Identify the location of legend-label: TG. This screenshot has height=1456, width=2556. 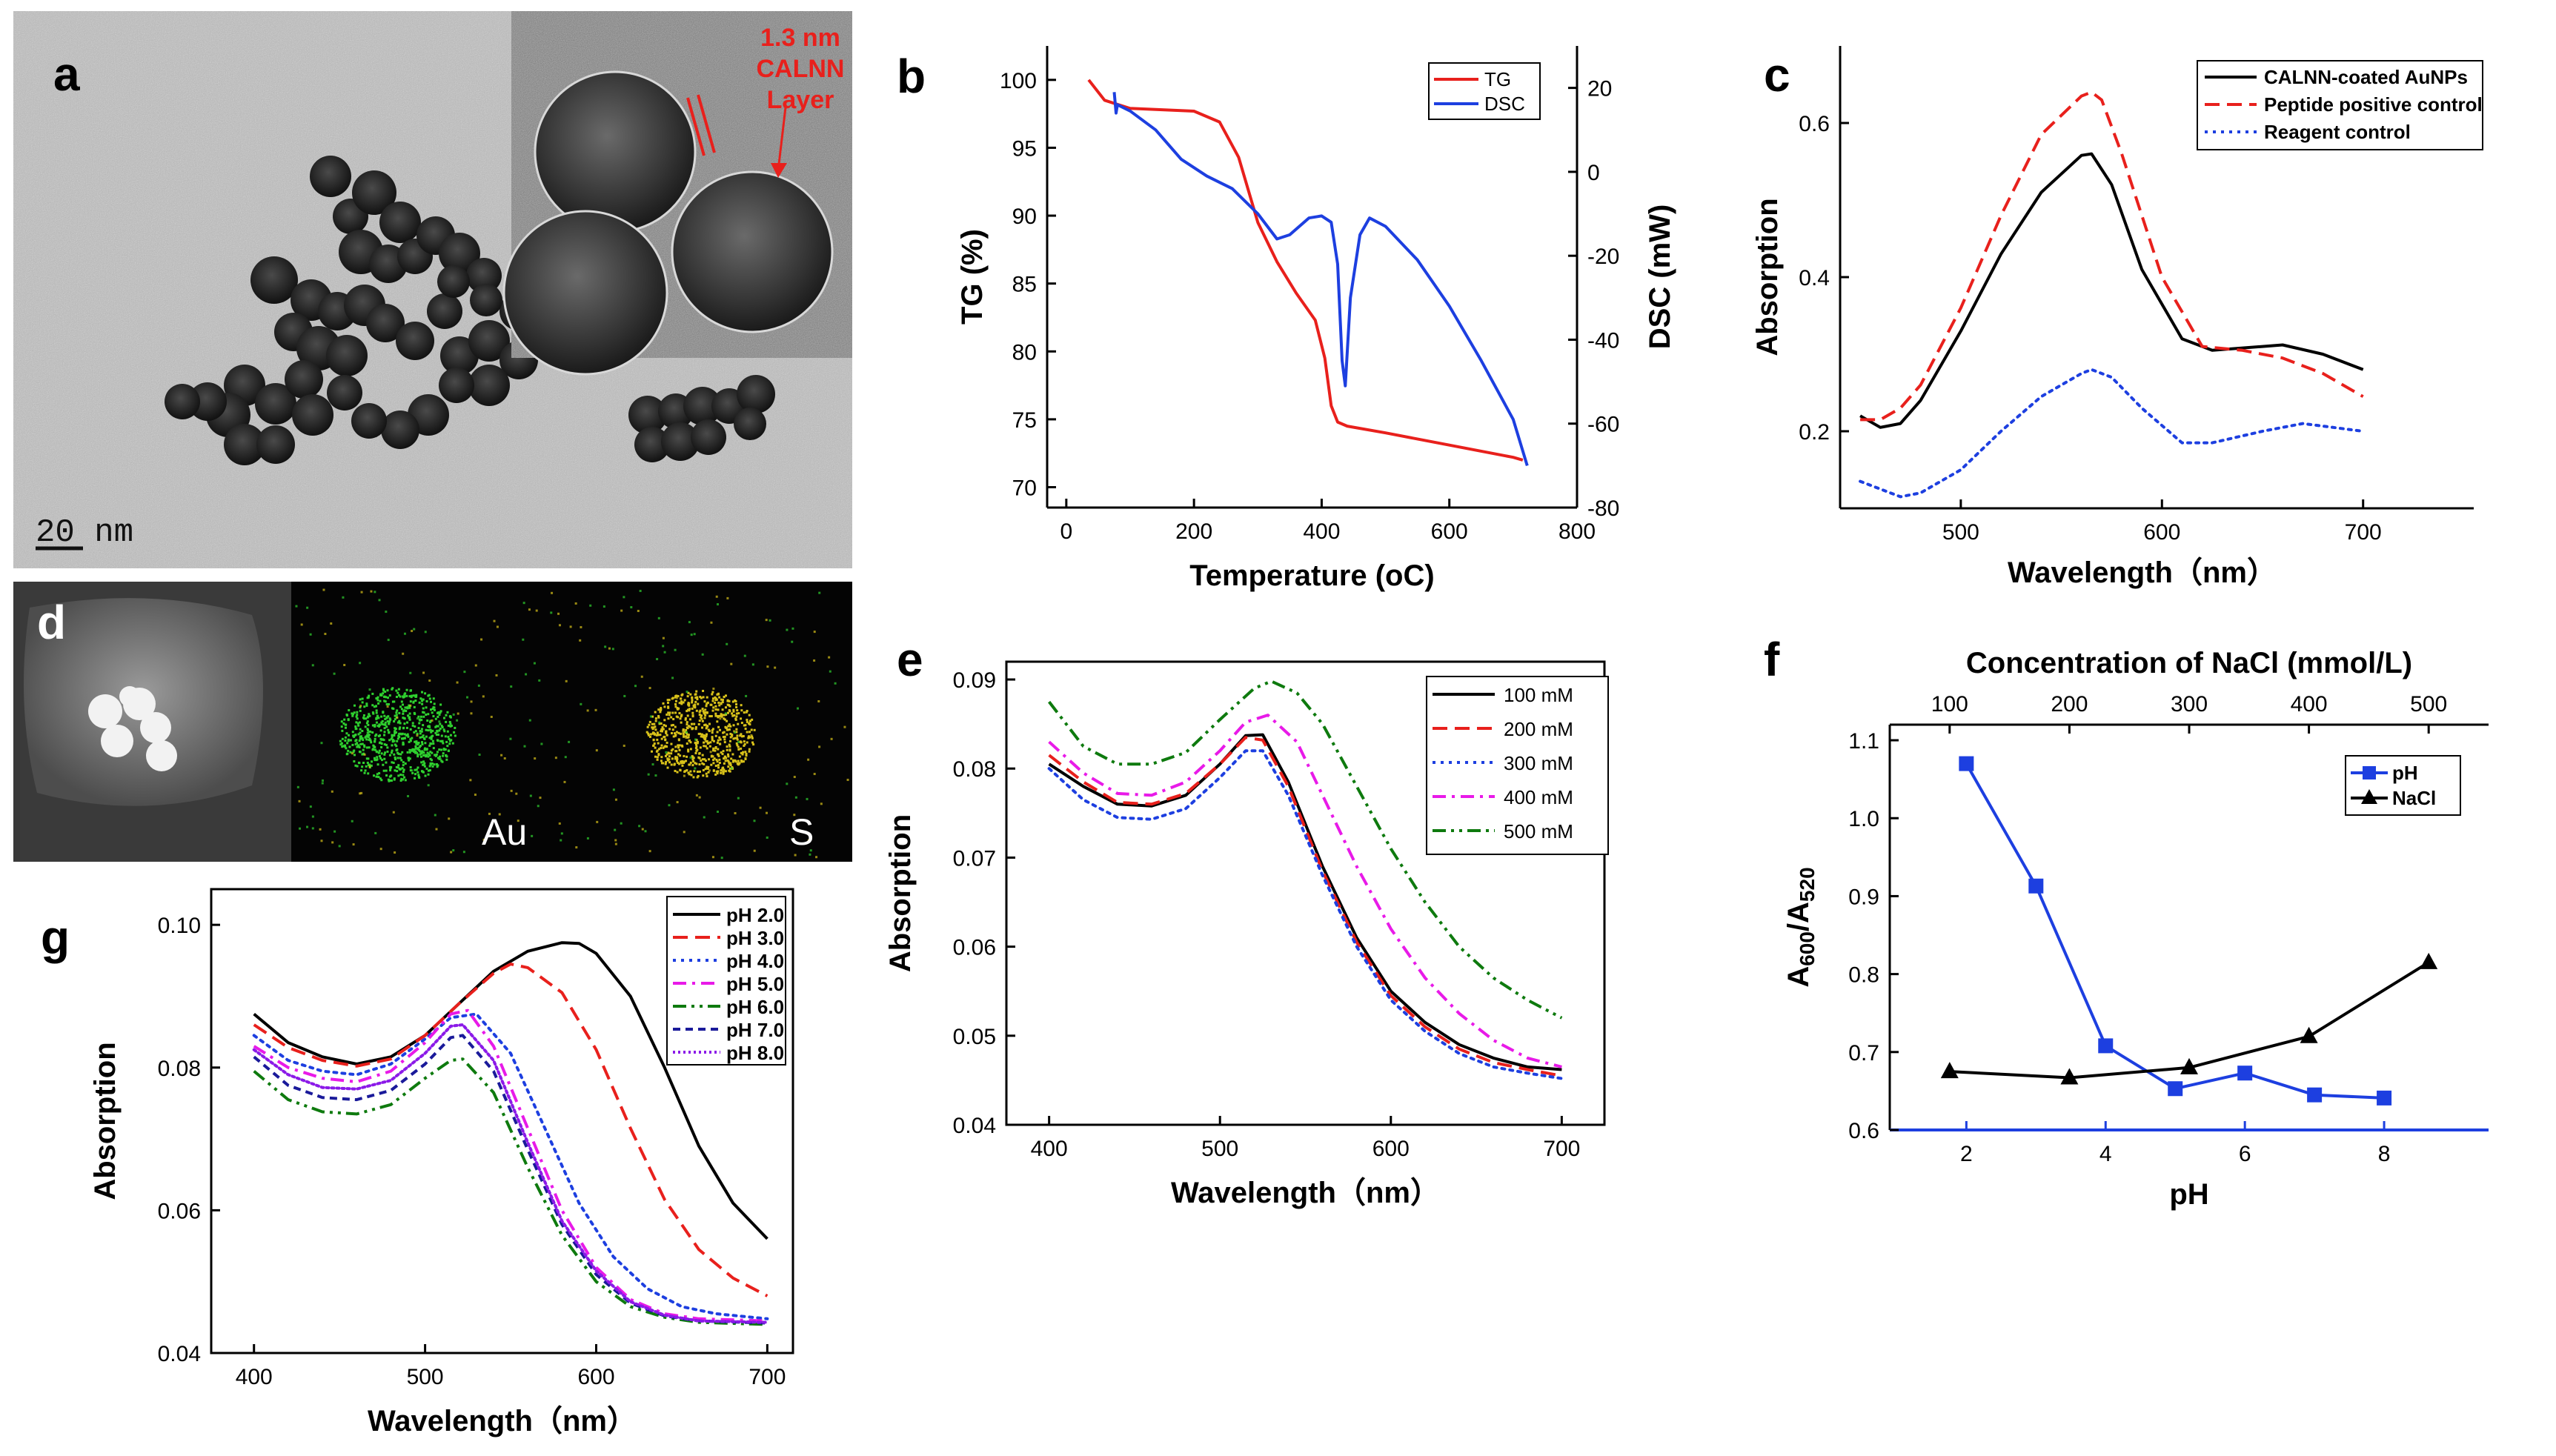
(1497, 79).